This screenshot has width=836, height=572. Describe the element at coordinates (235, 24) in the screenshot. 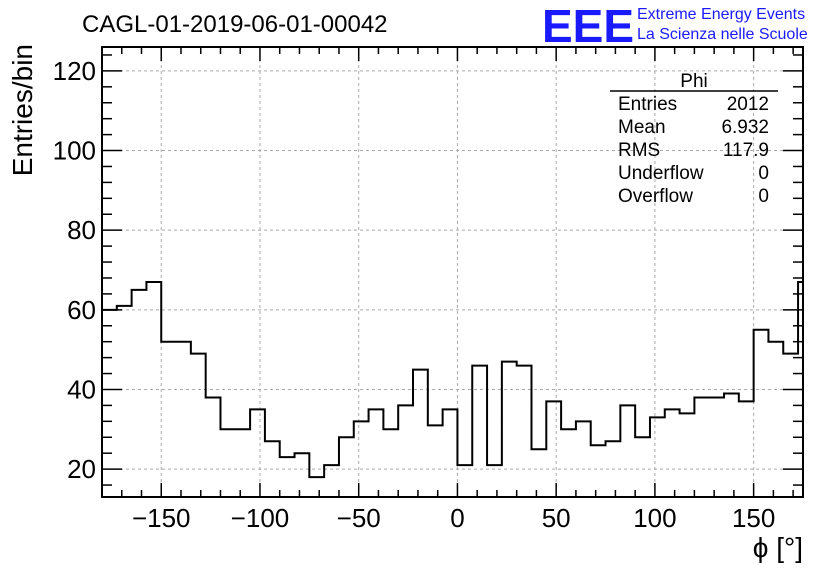

I see `chart-title: CAGL-01-2019-06-01-00042` at that location.